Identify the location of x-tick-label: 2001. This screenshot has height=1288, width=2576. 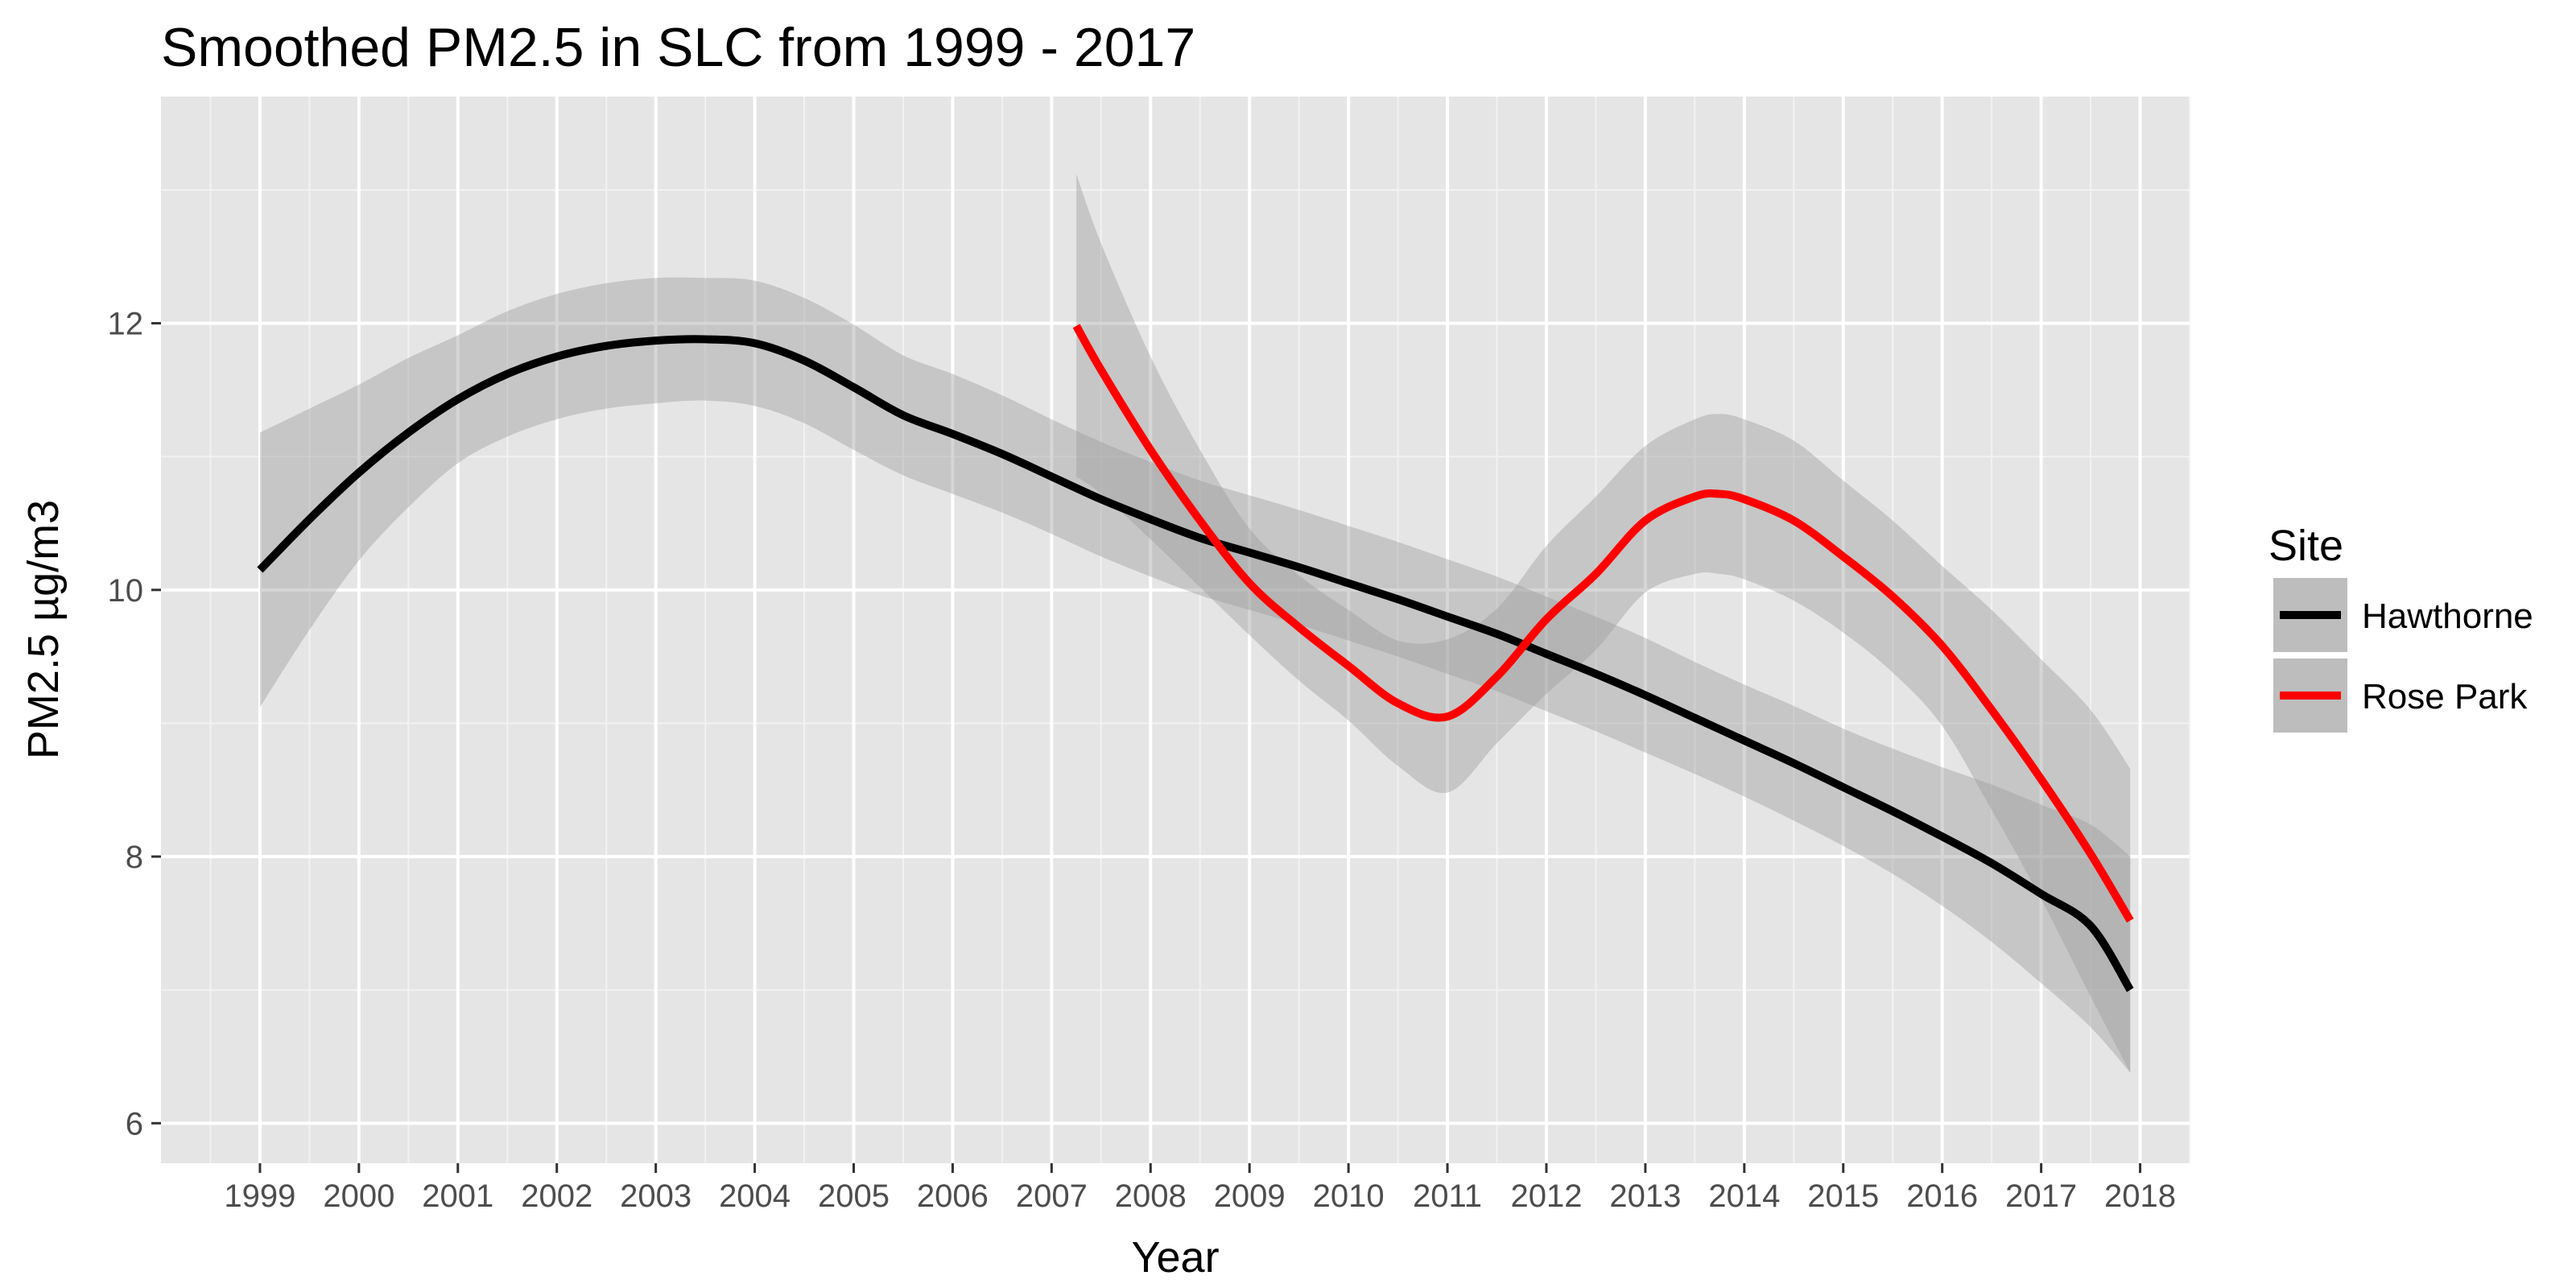
(457, 1196).